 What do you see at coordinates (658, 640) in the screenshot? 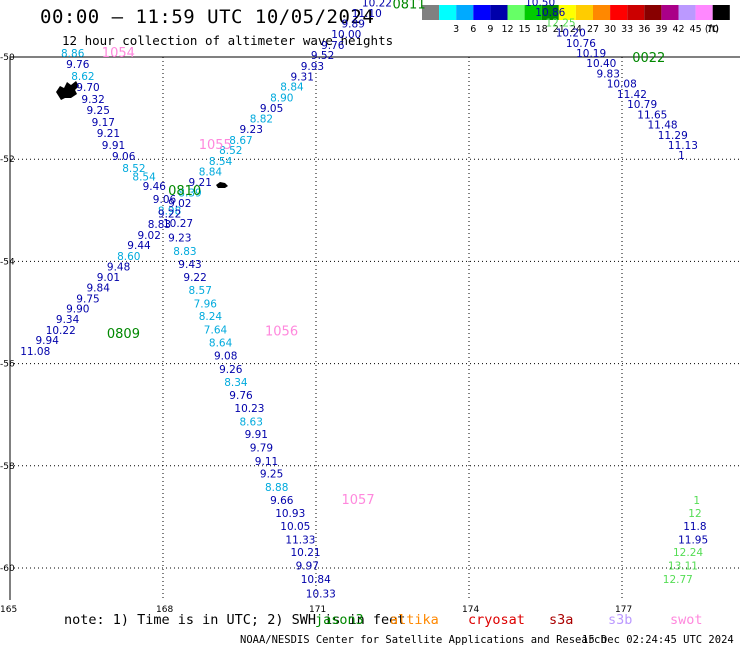
I see `generated-timestamp: 15 Dec 02:24:45 UTC 2024` at bounding box center [658, 640].